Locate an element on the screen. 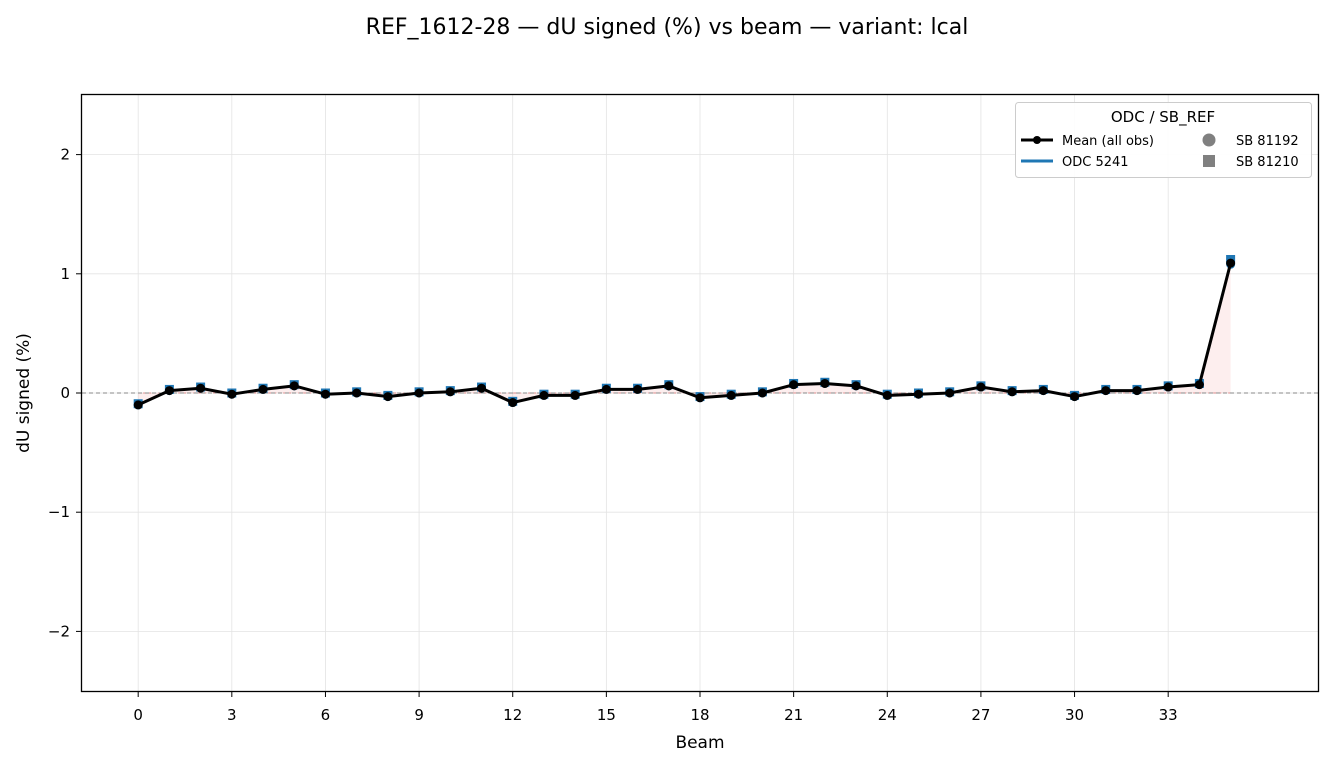 The image size is (1334, 767). x-tick-label: 15 is located at coordinates (606, 715).